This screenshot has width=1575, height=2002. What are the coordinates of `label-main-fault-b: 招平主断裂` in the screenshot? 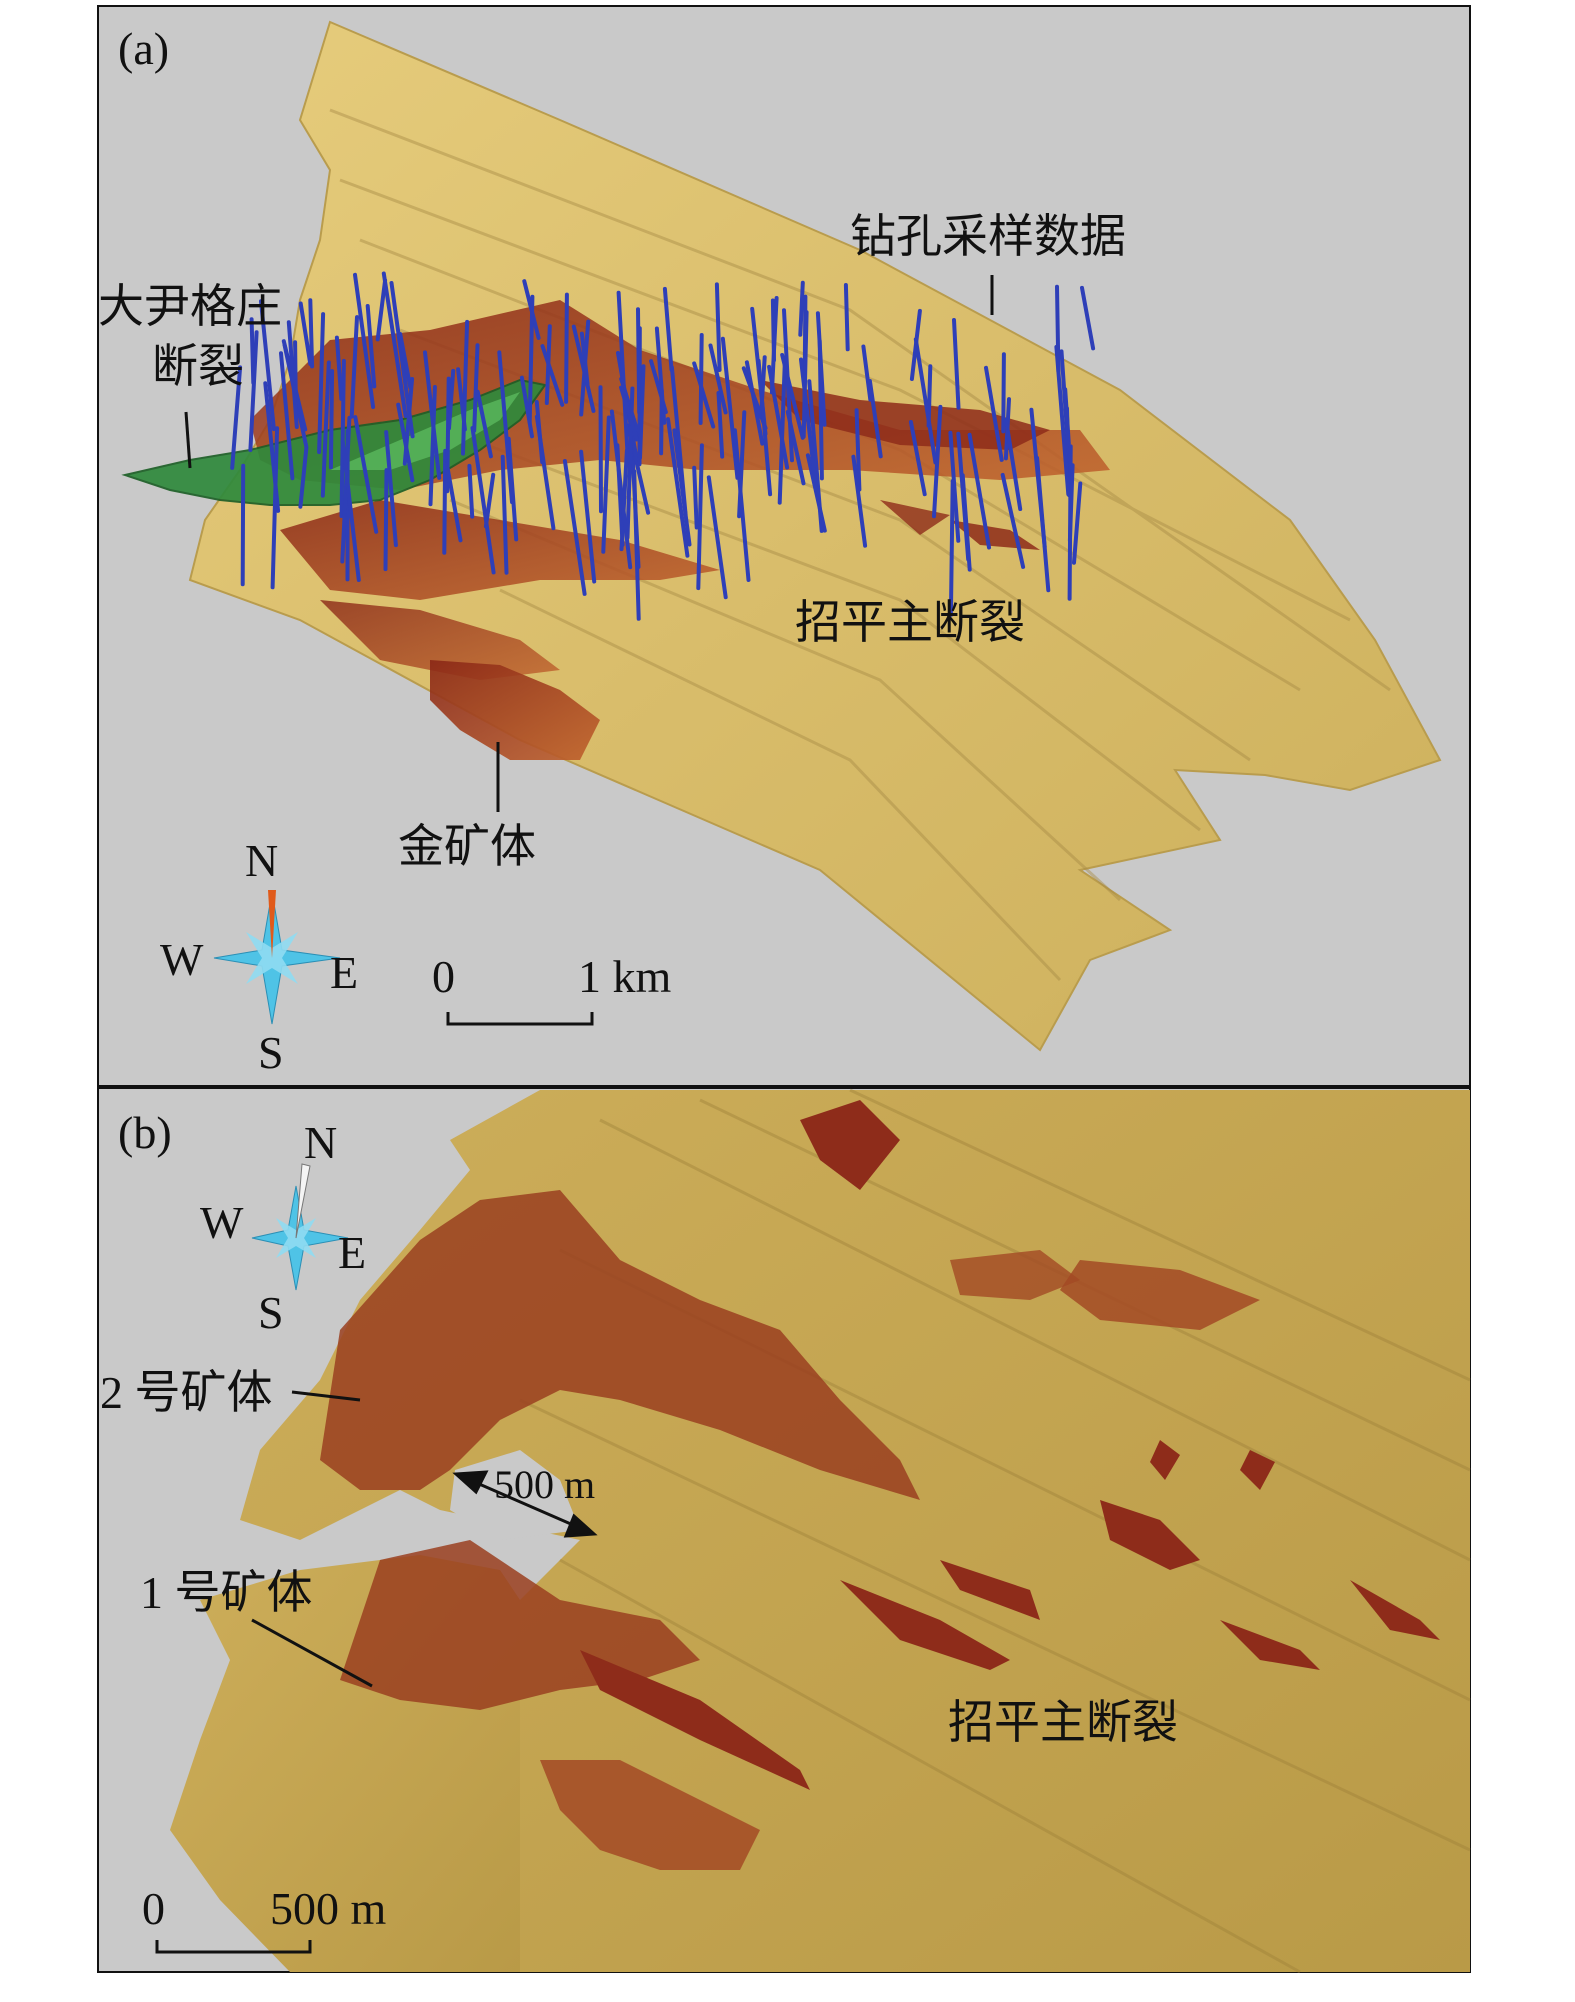 It's located at (1063, 1722).